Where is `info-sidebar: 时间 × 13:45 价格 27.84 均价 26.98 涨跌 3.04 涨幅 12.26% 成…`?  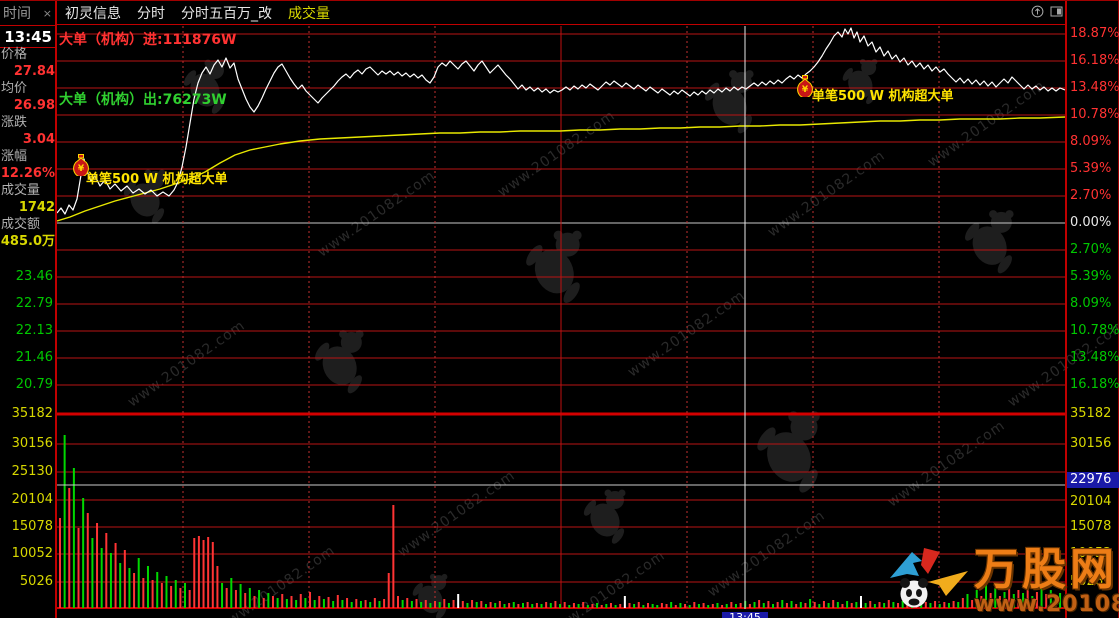
info-sidebar: 时间 × 13:45 价格 27.84 均价 26.98 涨跌 3.04 涨幅 12.26% 成… is located at coordinates (28, 309).